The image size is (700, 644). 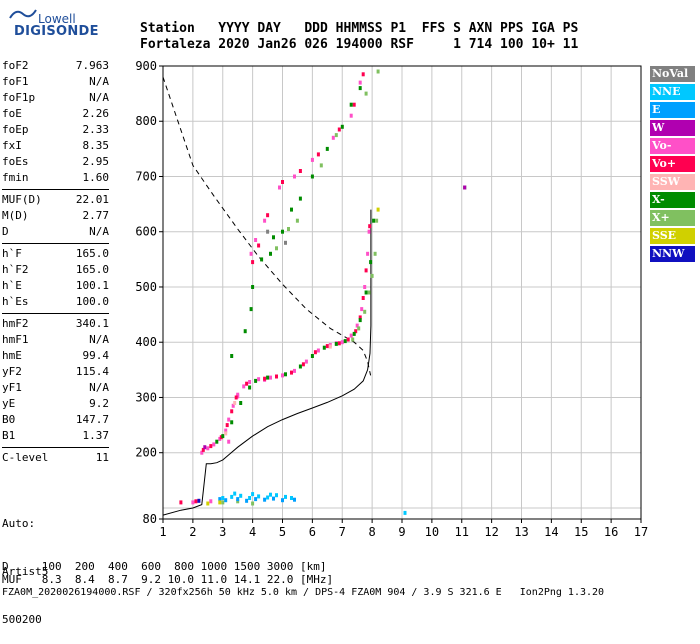 I want to click on y-tick-label: 600, so click(x=146, y=232).